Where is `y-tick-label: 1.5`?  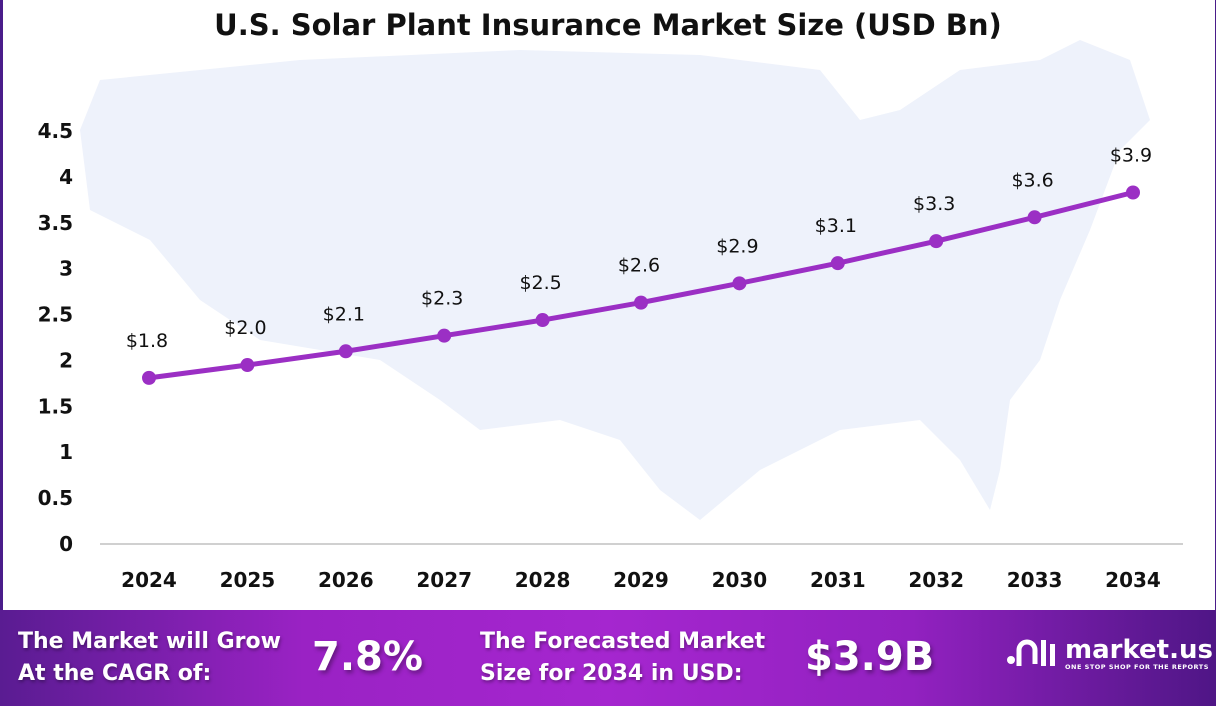 y-tick-label: 1.5 is located at coordinates (55, 406).